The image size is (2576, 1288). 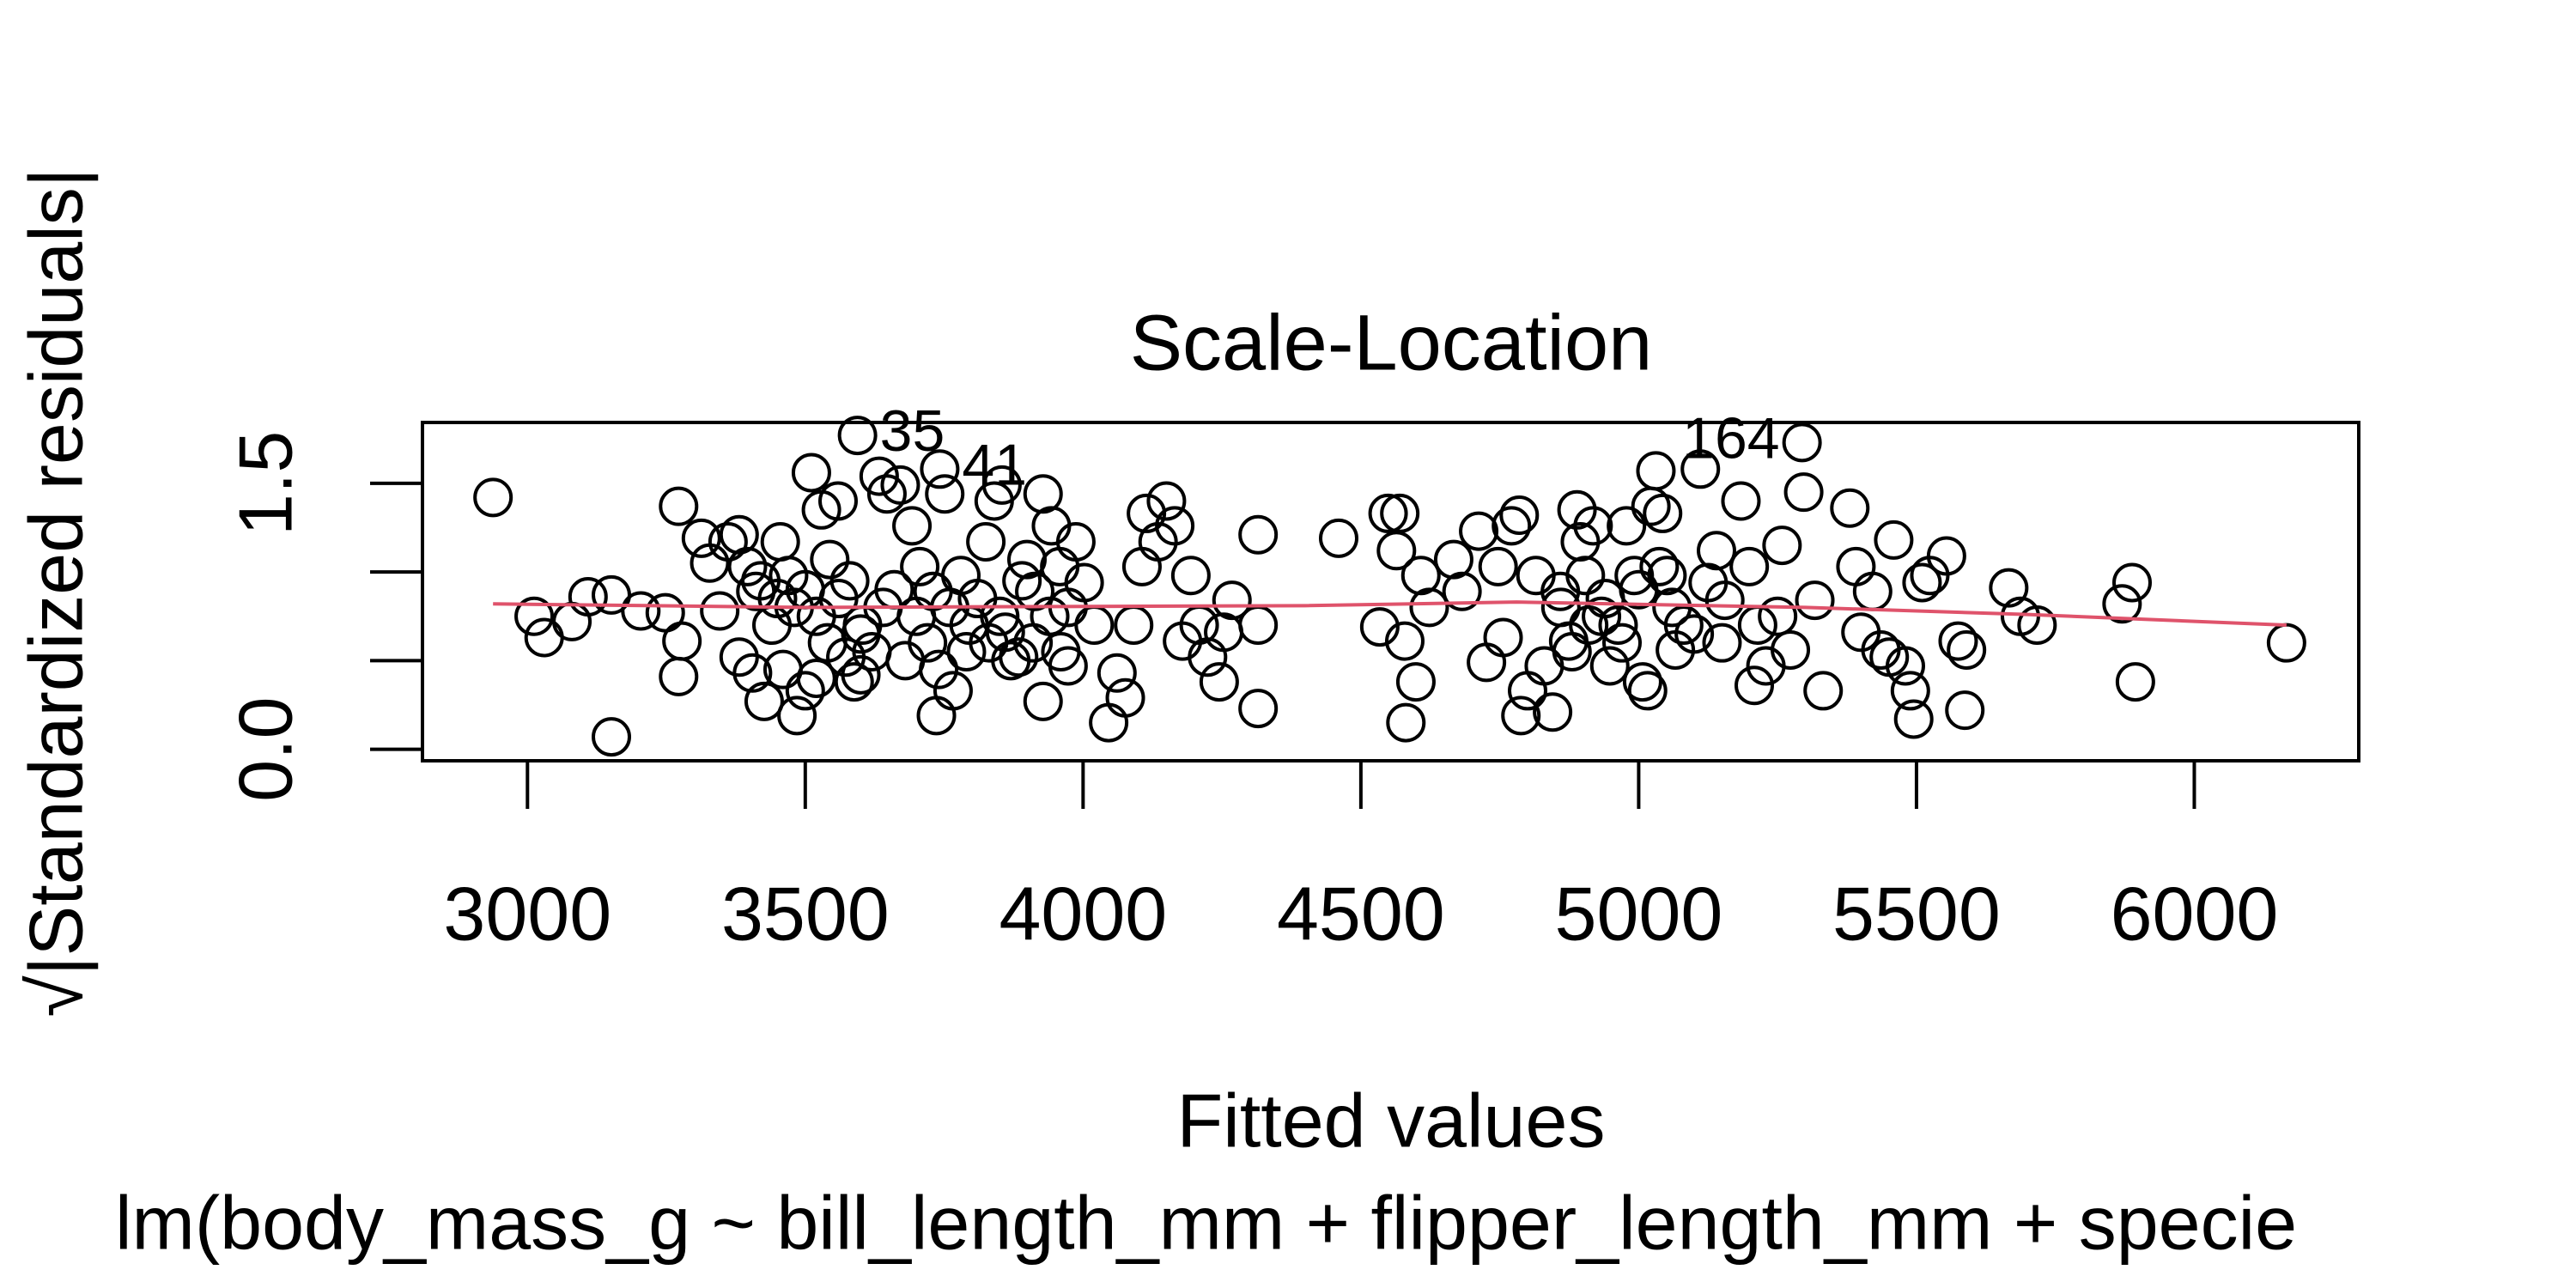 I want to click on x-tick-label: 3500, so click(x=806, y=914).